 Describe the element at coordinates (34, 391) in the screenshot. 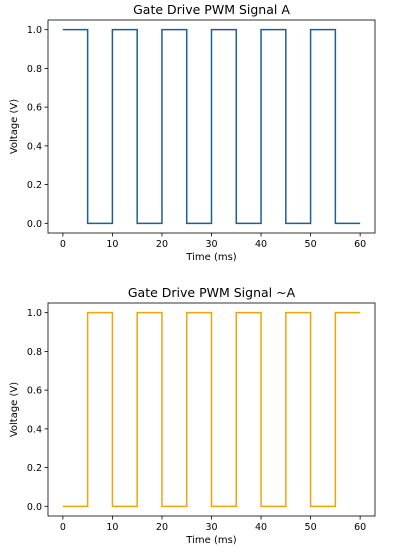

I see `chart-2-y-tick-label: 0.6` at that location.